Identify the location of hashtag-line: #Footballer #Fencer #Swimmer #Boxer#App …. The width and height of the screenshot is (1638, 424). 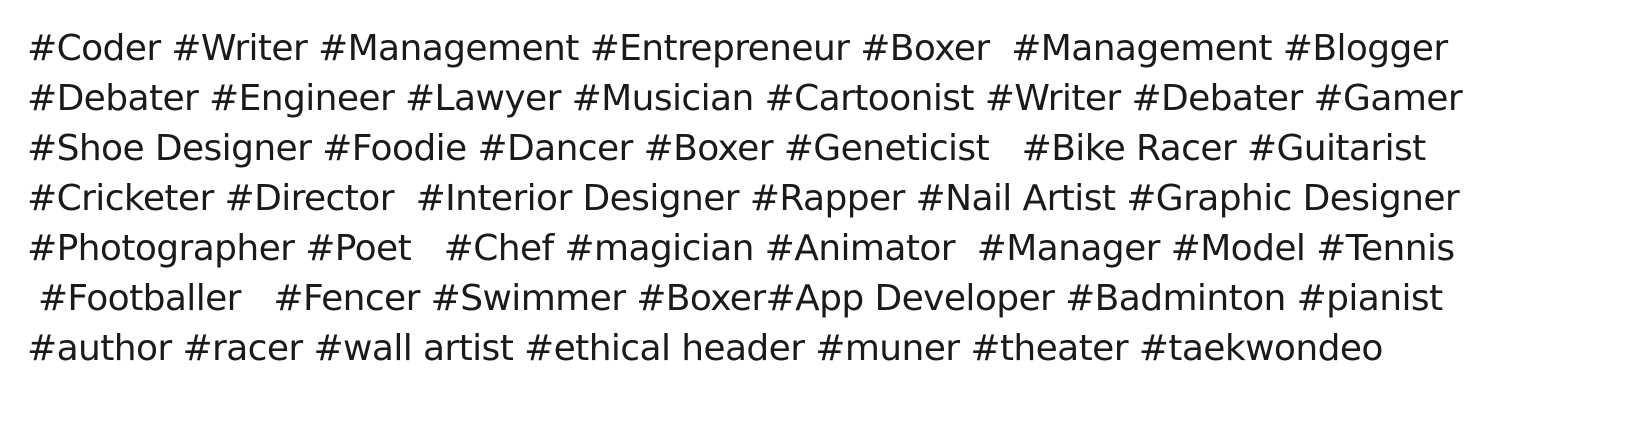
(735, 298).